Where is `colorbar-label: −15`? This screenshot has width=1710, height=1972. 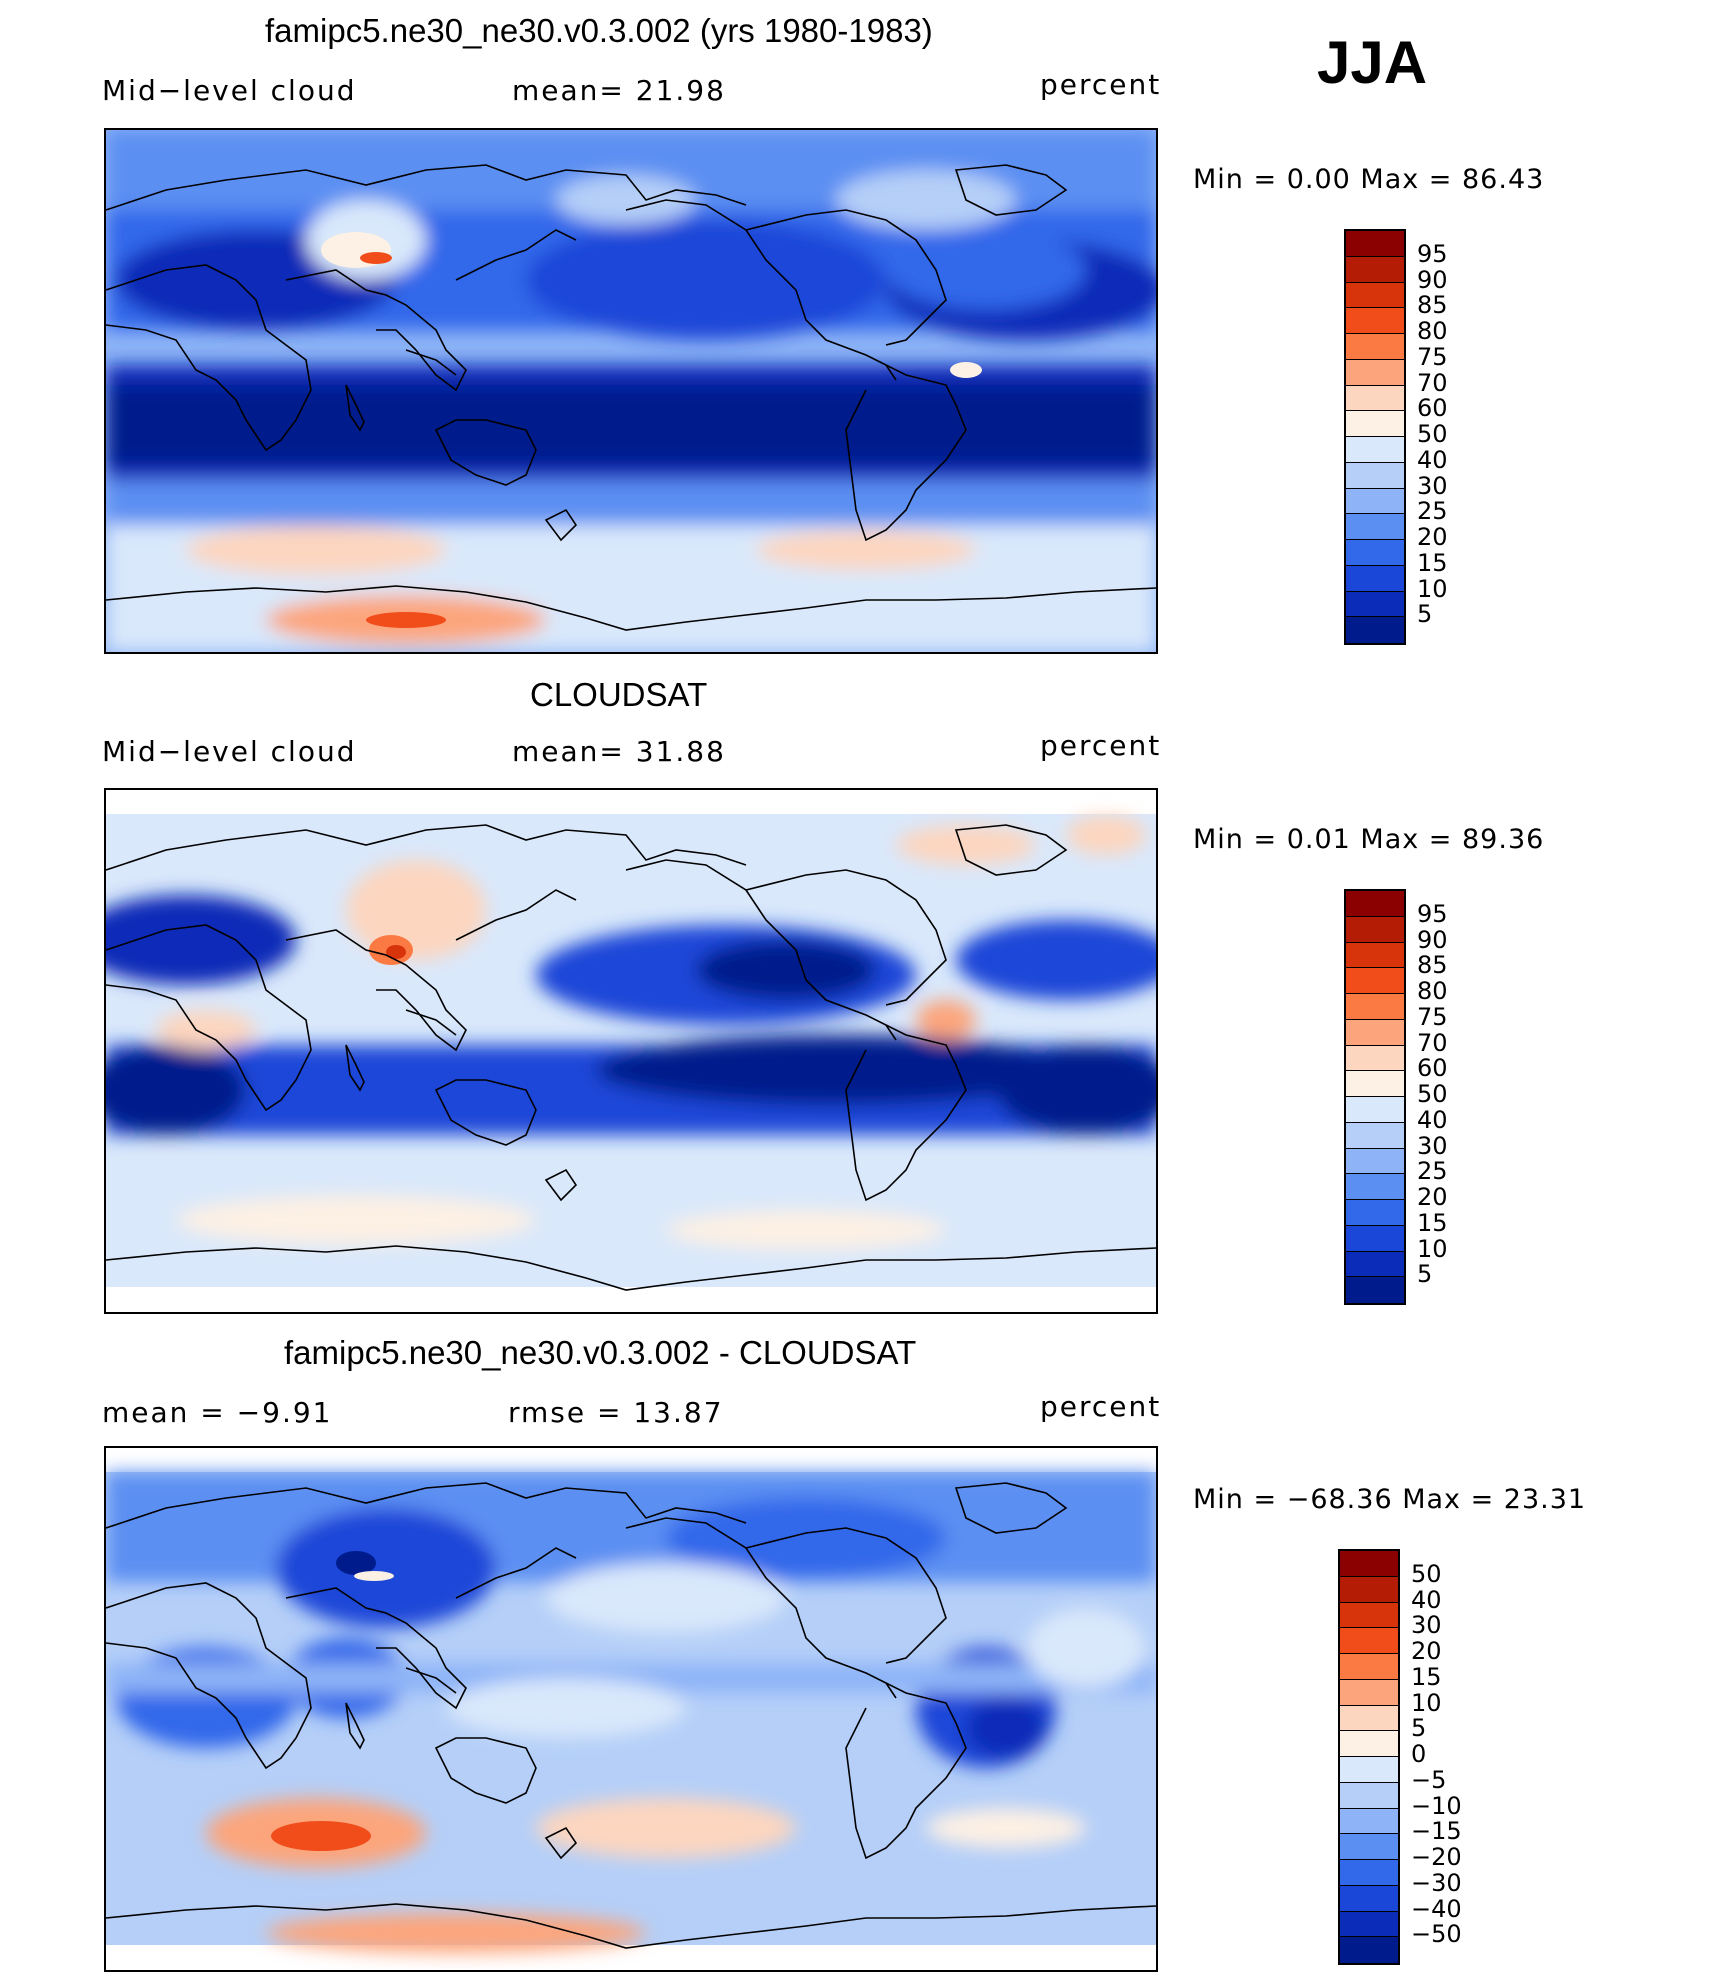
colorbar-label: −15 is located at coordinates (1436, 1831).